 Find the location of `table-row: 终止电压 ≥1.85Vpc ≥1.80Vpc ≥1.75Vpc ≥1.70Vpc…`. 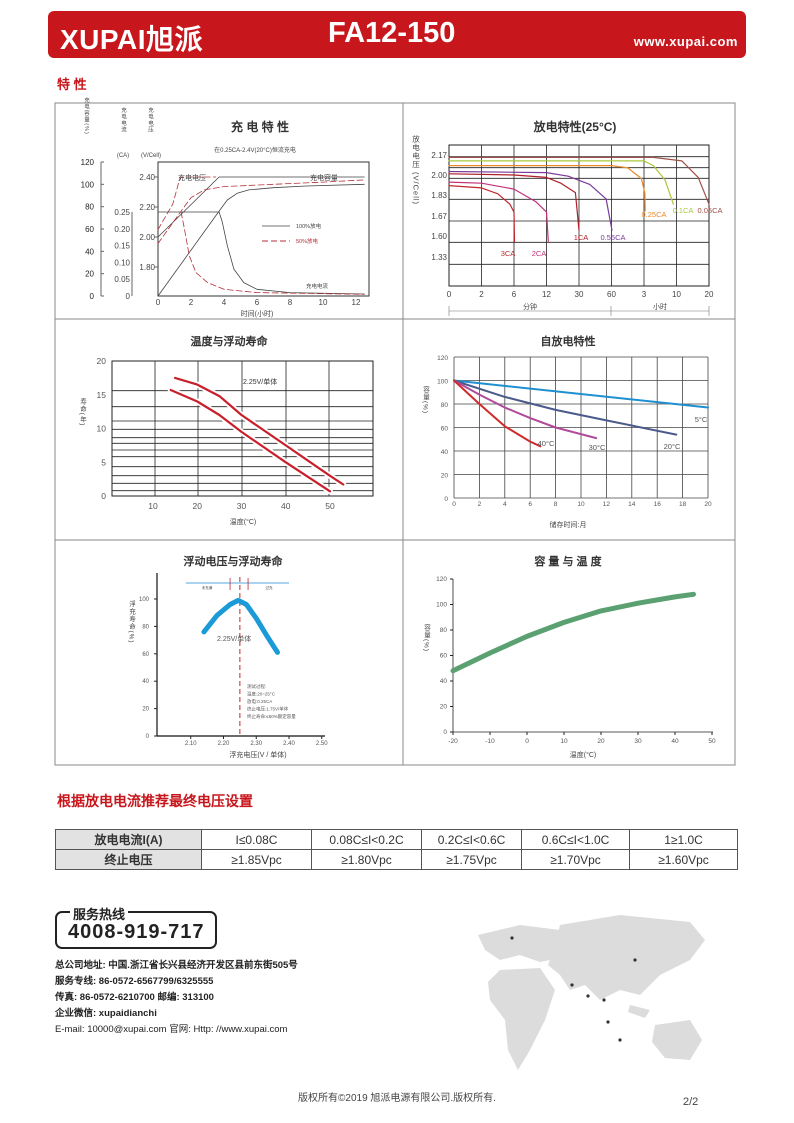

table-row: 终止电压 ≥1.85Vpc ≥1.80Vpc ≥1.75Vpc ≥1.70Vpc… is located at coordinates (396, 859).